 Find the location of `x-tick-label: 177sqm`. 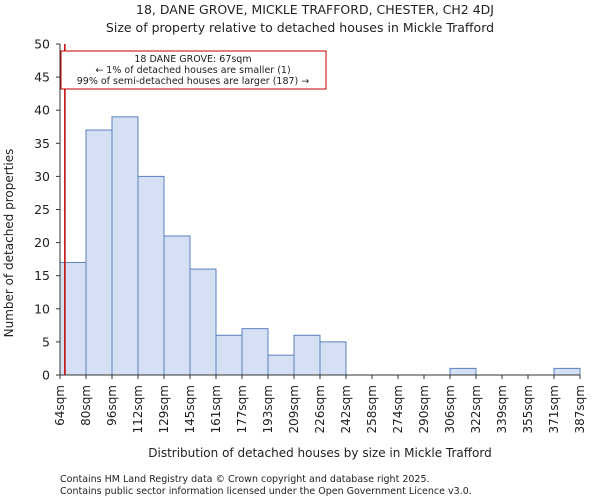

x-tick-label: 177sqm is located at coordinates (242, 409).